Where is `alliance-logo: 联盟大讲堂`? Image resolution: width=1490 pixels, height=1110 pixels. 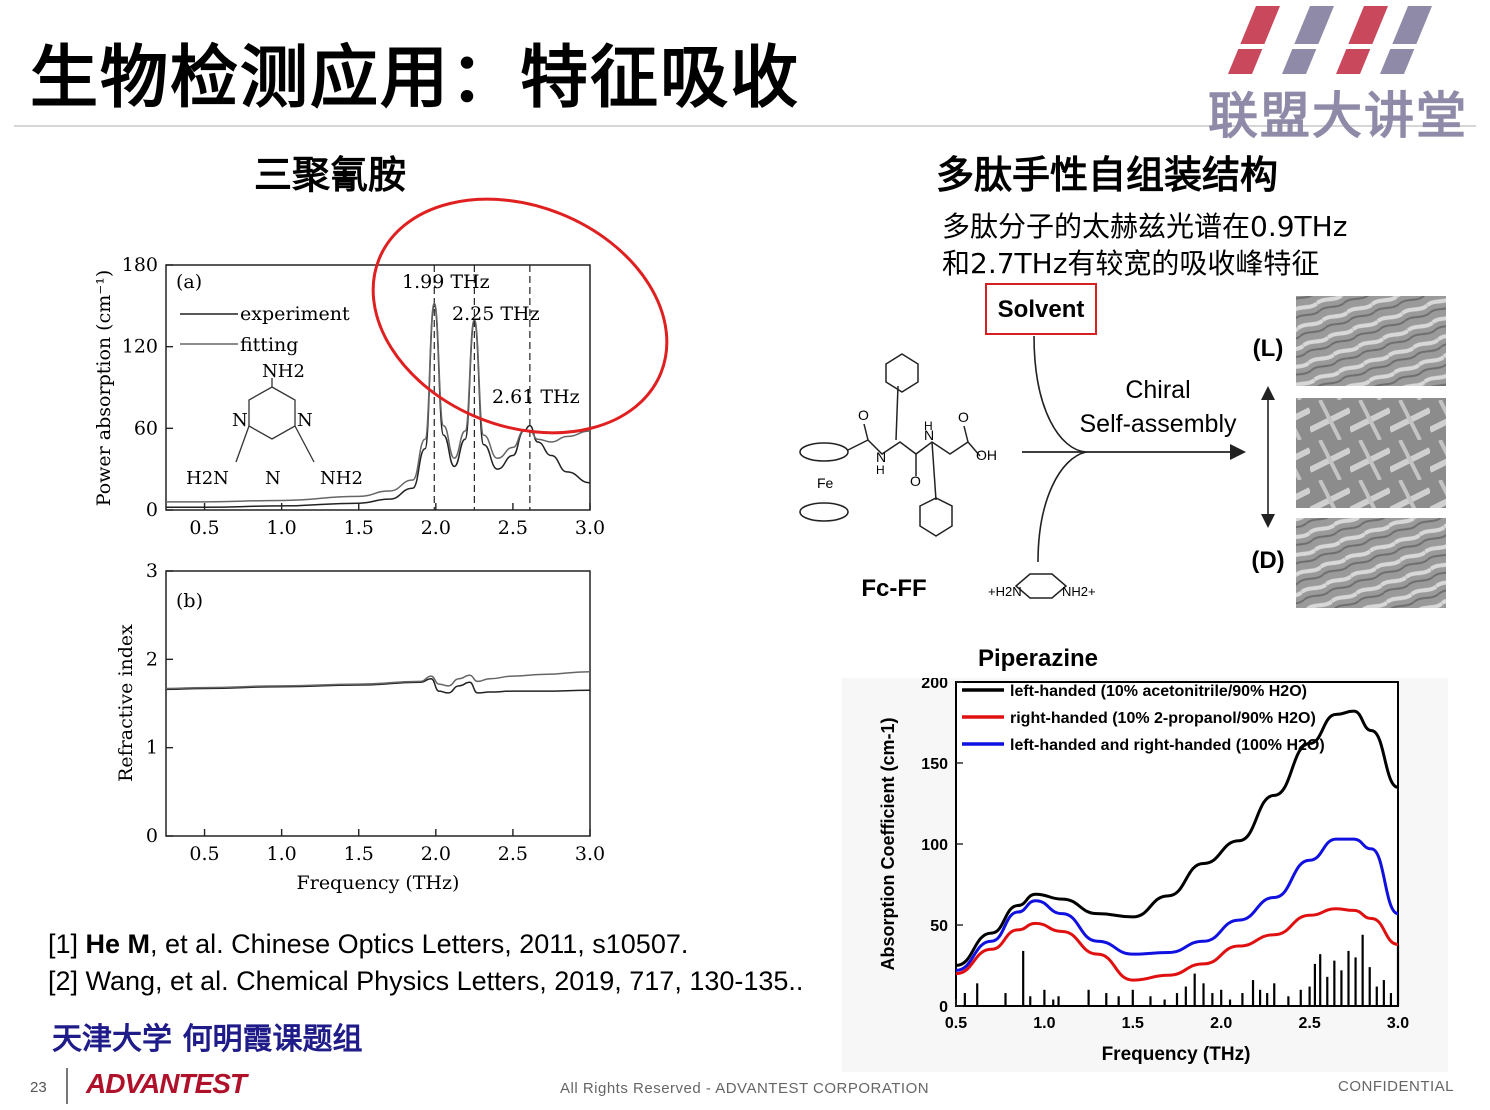
alliance-logo: 联盟大讲堂 is located at coordinates (1338, 74).